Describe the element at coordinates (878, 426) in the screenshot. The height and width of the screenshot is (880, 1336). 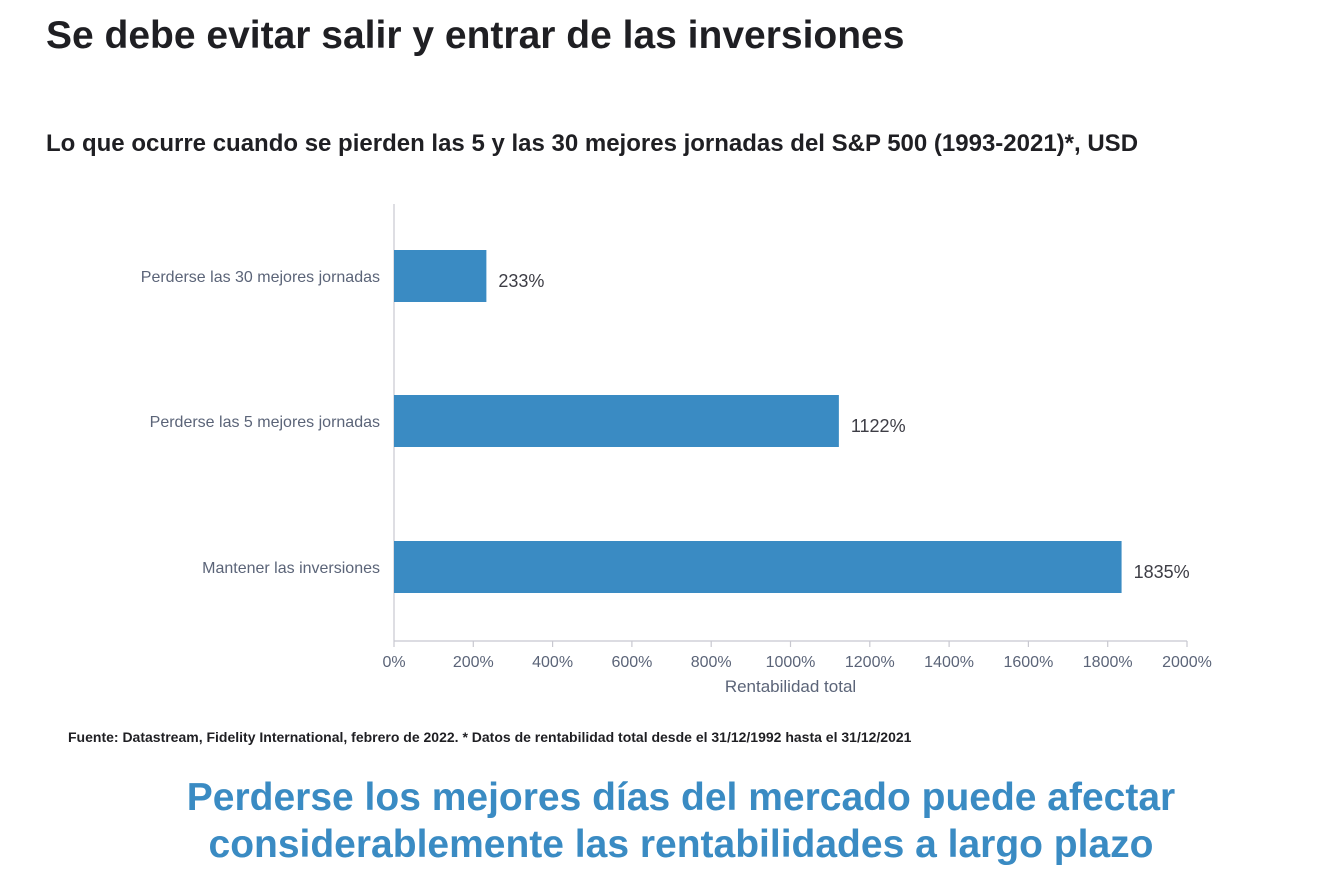
I see `data-label: 1122%` at that location.